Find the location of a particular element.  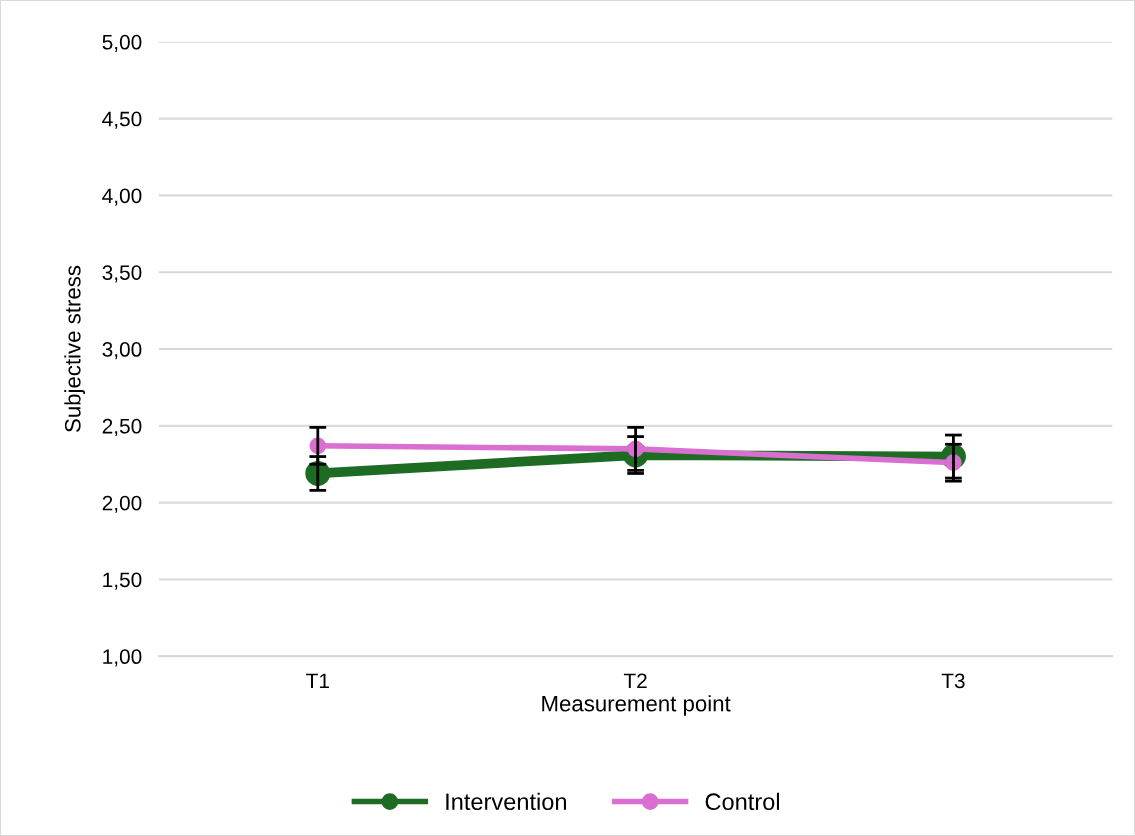

y-tick-label: 4,00 is located at coordinates (122, 197).